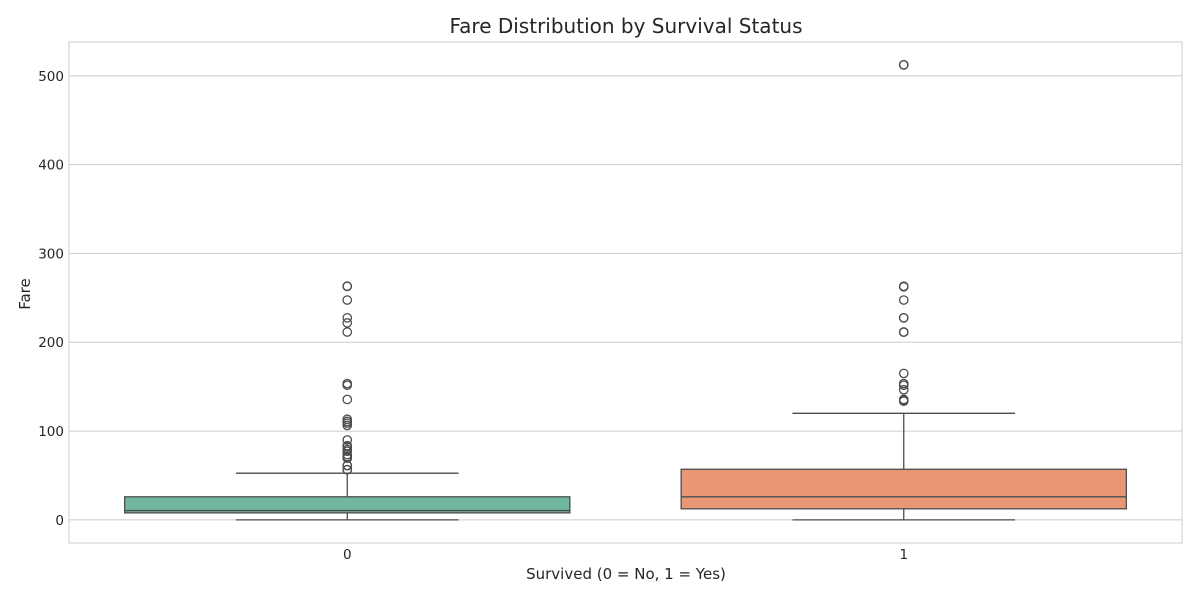 The image size is (1200, 600). Describe the element at coordinates (51, 77) in the screenshot. I see `y-tick-label: 500` at that location.